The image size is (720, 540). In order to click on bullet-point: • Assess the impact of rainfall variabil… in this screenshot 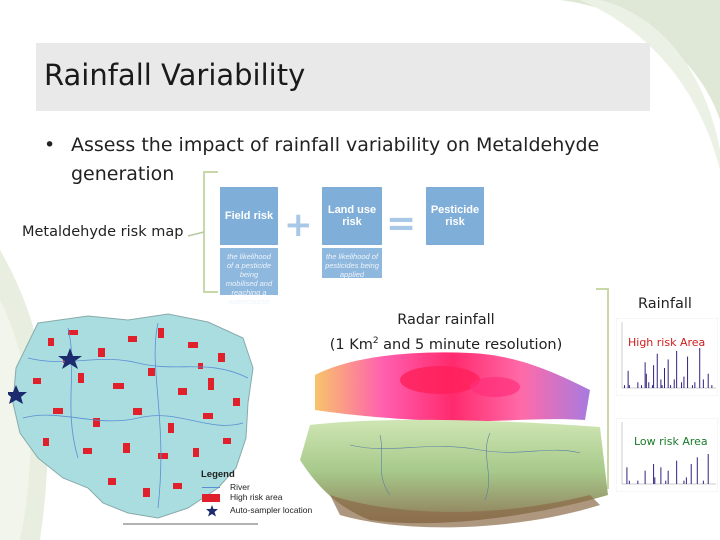, I will do `click(344, 160)`.